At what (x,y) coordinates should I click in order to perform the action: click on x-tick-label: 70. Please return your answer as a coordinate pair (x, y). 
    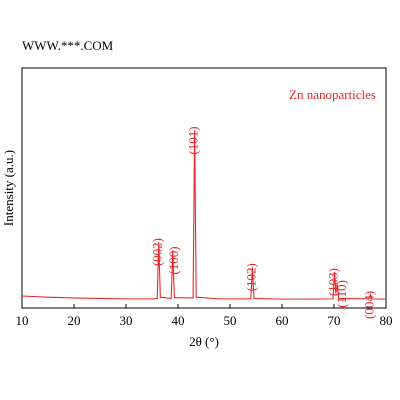
    Looking at the image, I should click on (334, 320).